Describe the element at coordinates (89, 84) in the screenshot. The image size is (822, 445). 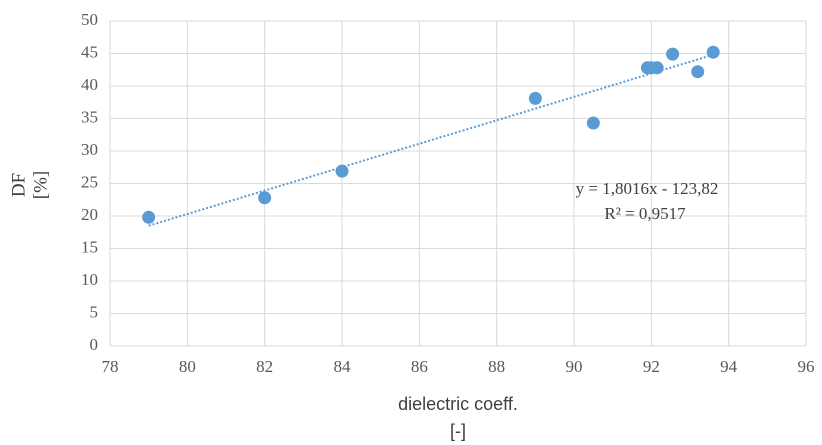
I see `y-tick-label: 40` at that location.